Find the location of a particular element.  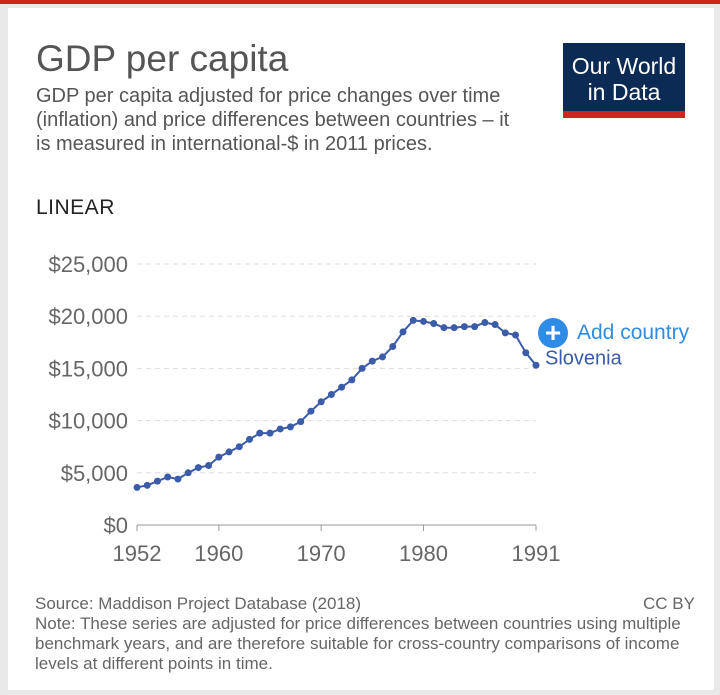

logo-red-stripe is located at coordinates (624, 114).